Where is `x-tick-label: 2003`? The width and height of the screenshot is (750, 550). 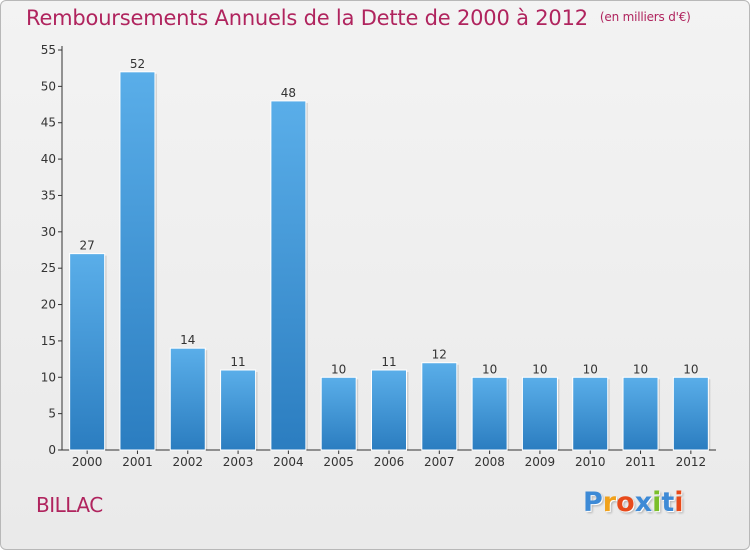 x-tick-label: 2003 is located at coordinates (238, 462).